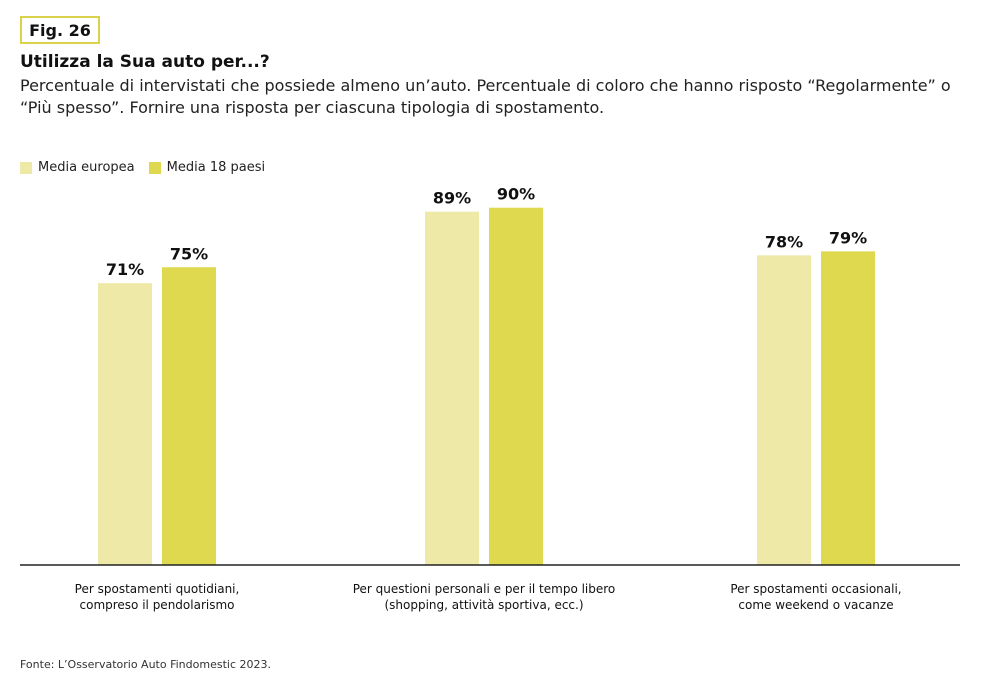 This screenshot has height=698, width=1000. I want to click on data-label-media-18-paesi-0: 75%, so click(189, 253).